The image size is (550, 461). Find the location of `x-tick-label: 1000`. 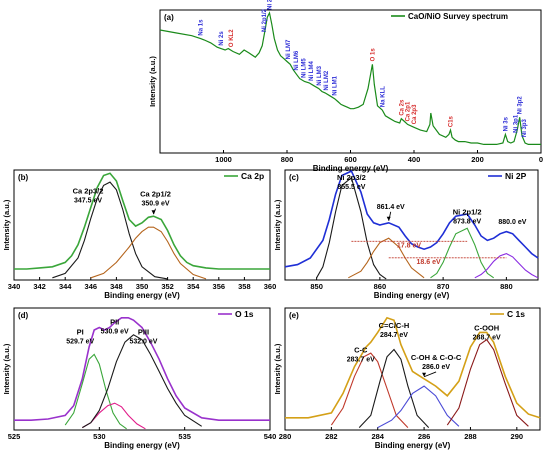

x-tick-label: 1000 is located at coordinates (223, 159).